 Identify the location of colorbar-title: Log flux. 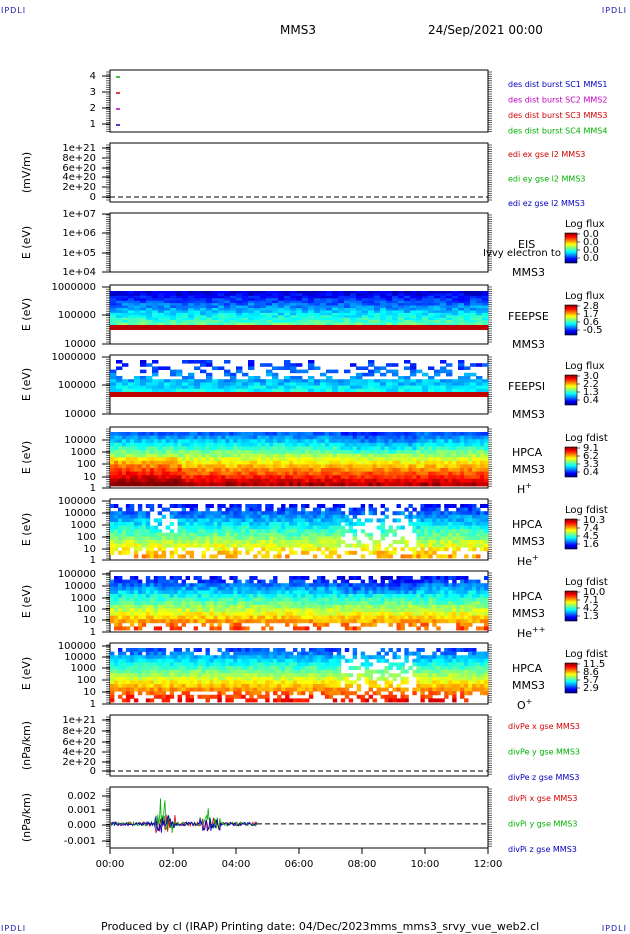
(585, 366).